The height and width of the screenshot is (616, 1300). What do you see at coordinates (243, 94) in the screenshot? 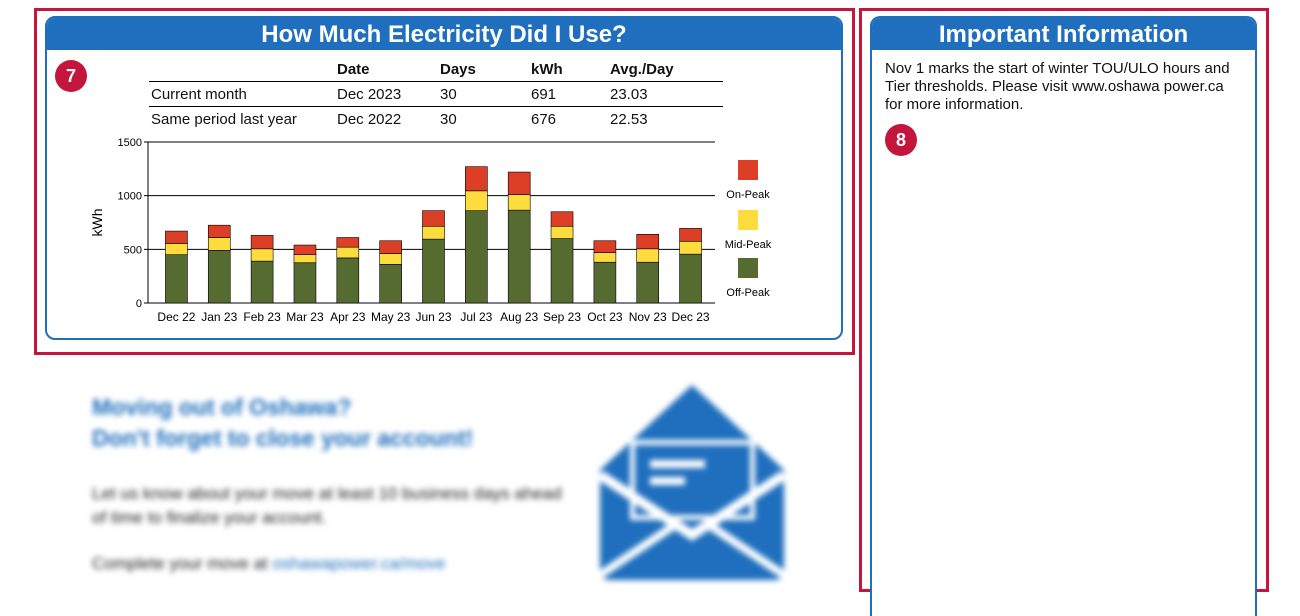
I see `table-cell: Current month` at bounding box center [243, 94].